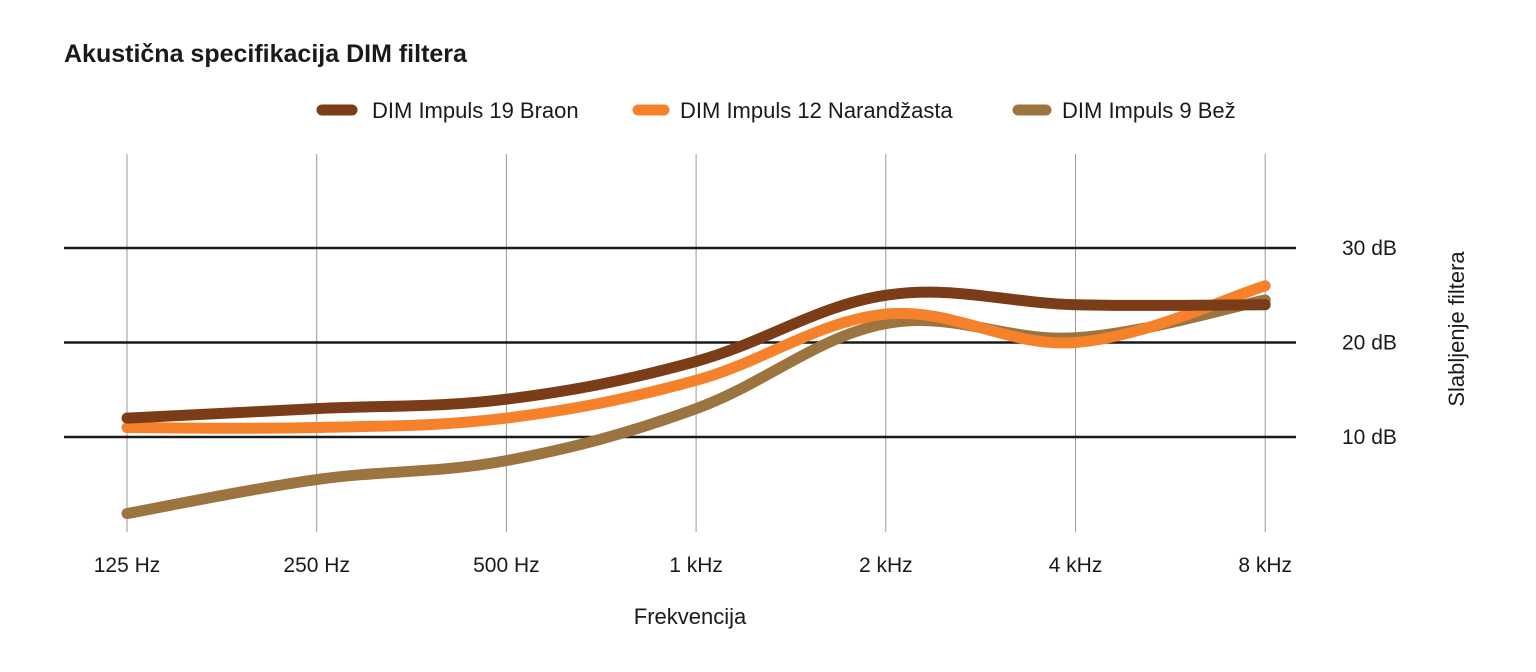  Describe the element at coordinates (1076, 565) in the screenshot. I see `x-tick-label: 4 kHz` at that location.